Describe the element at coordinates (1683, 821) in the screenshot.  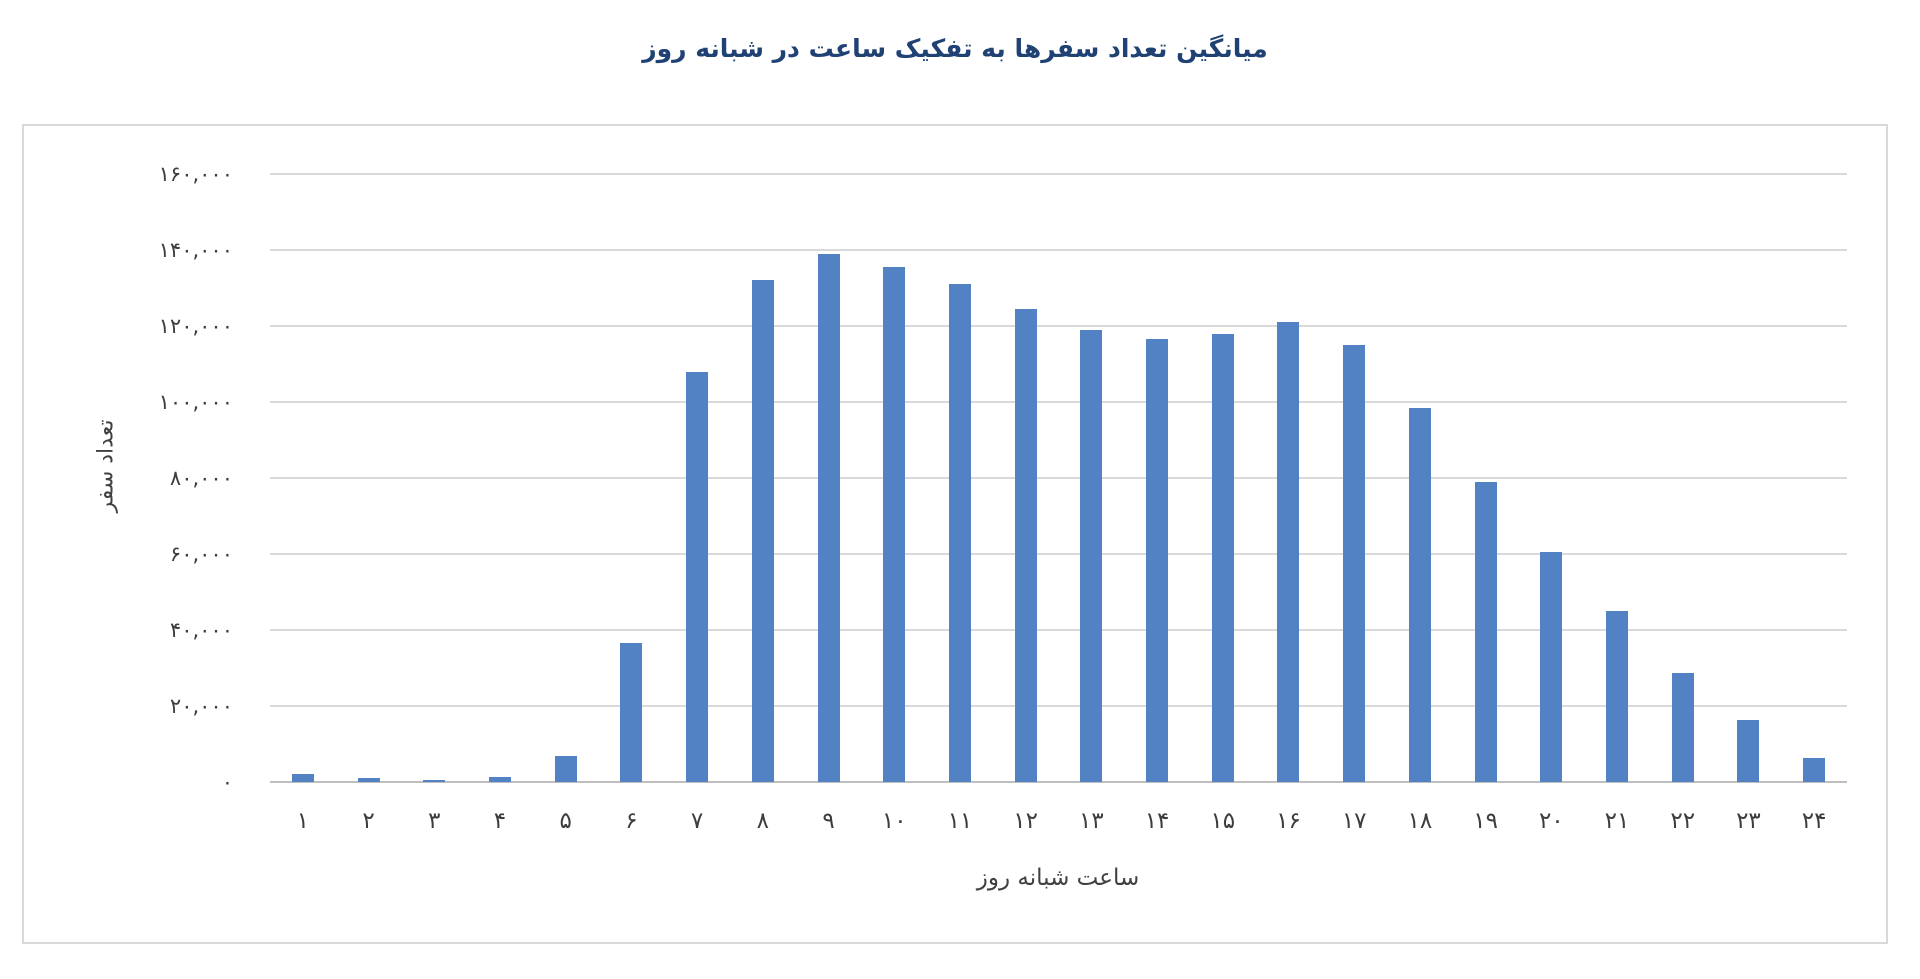
I see `x-tick-label-22: ۲۲` at that location.